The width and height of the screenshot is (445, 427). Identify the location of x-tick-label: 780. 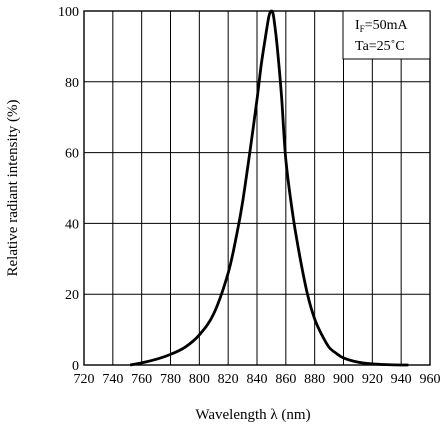
(170, 379).